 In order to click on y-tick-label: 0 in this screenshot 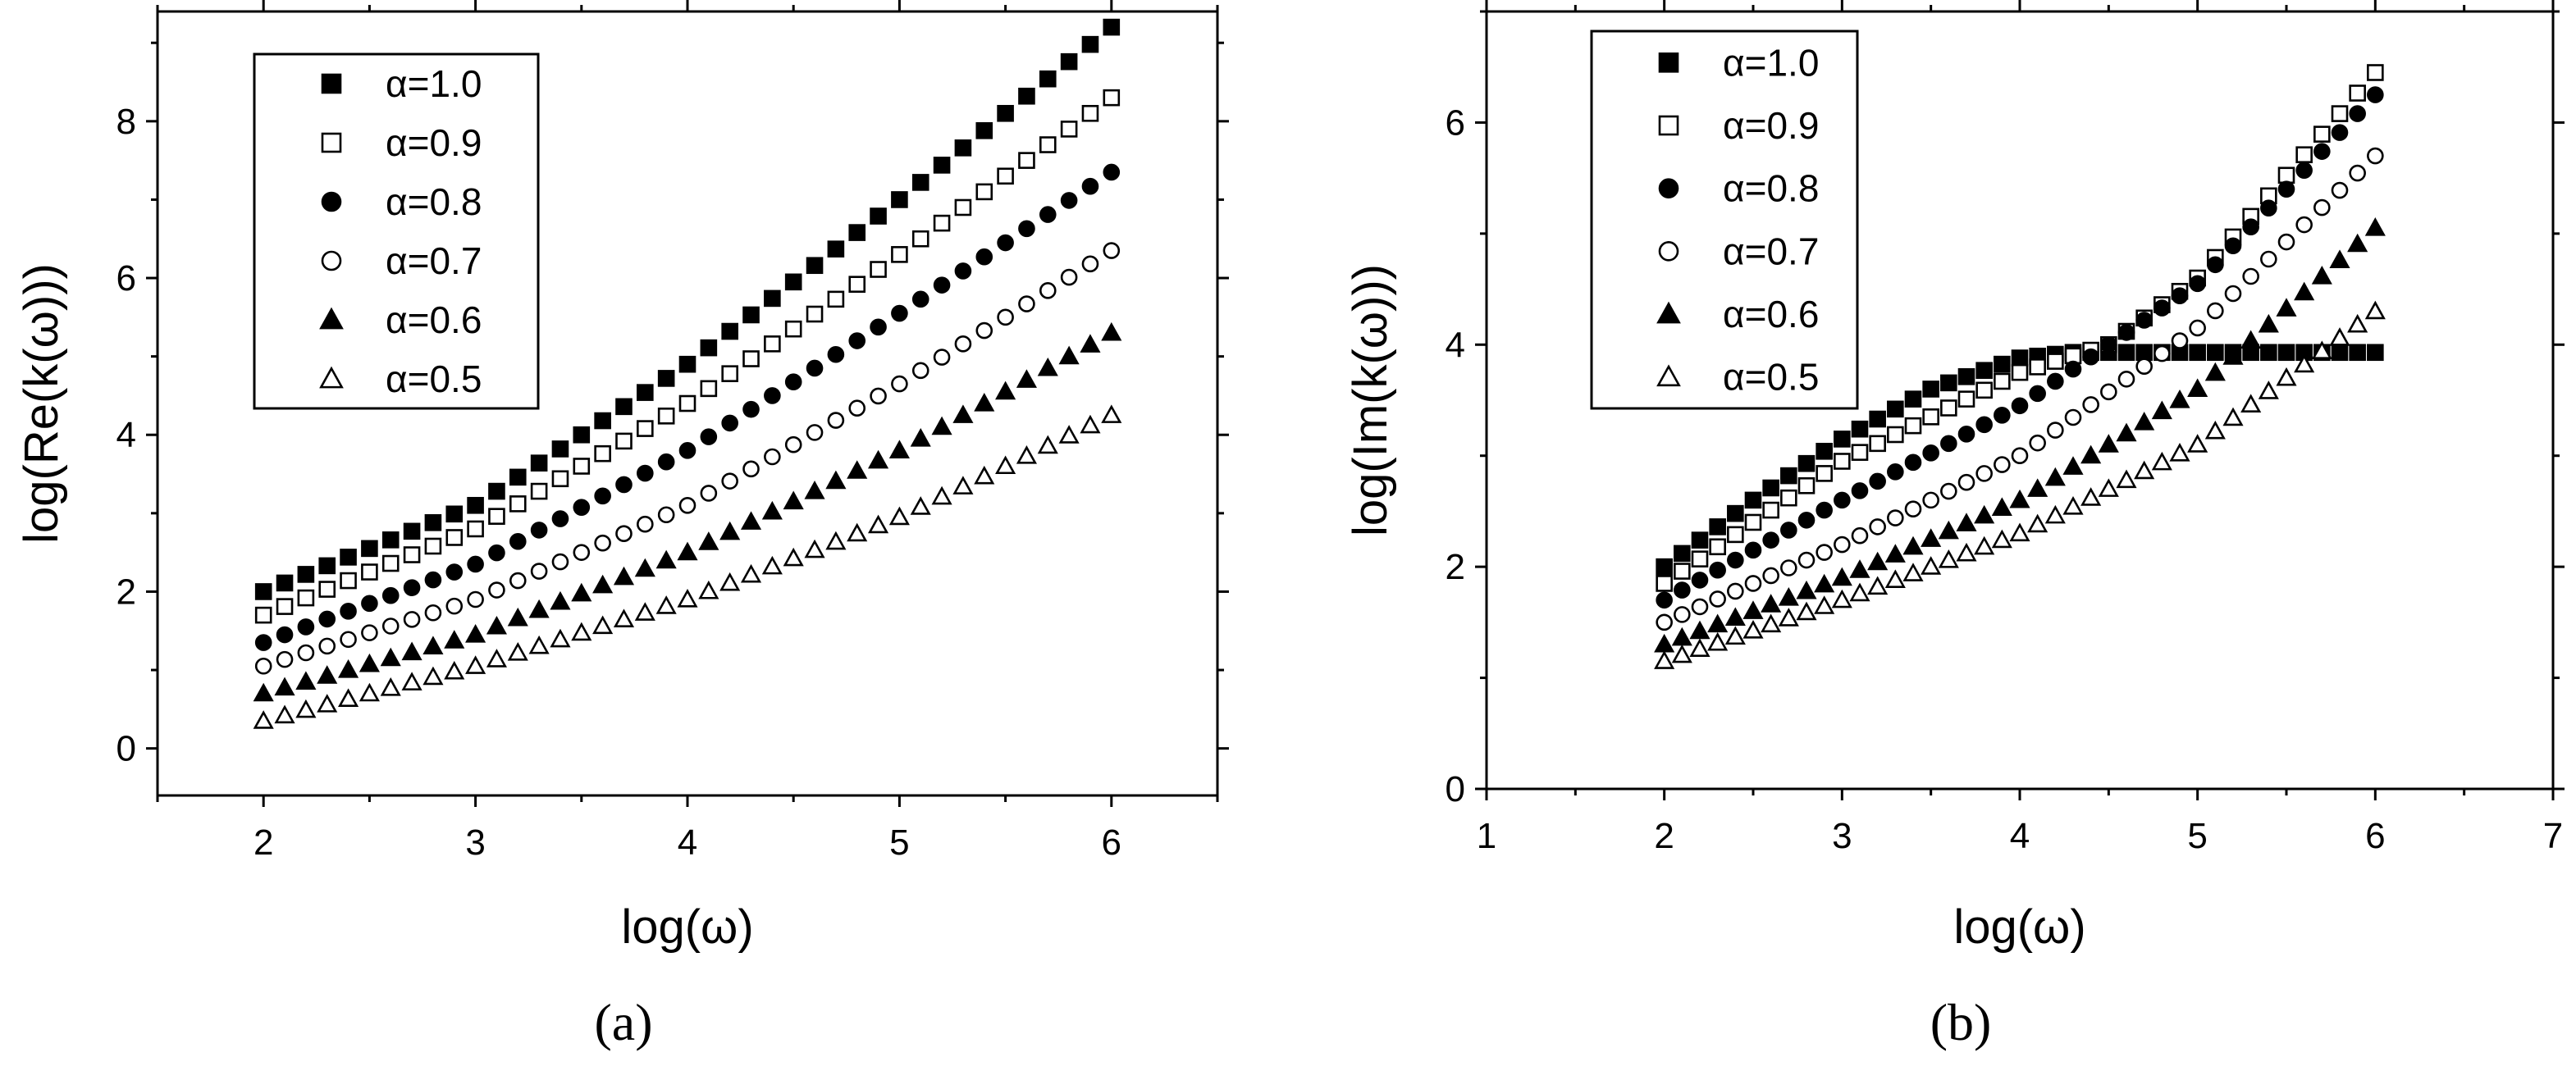, I will do `click(126, 749)`.